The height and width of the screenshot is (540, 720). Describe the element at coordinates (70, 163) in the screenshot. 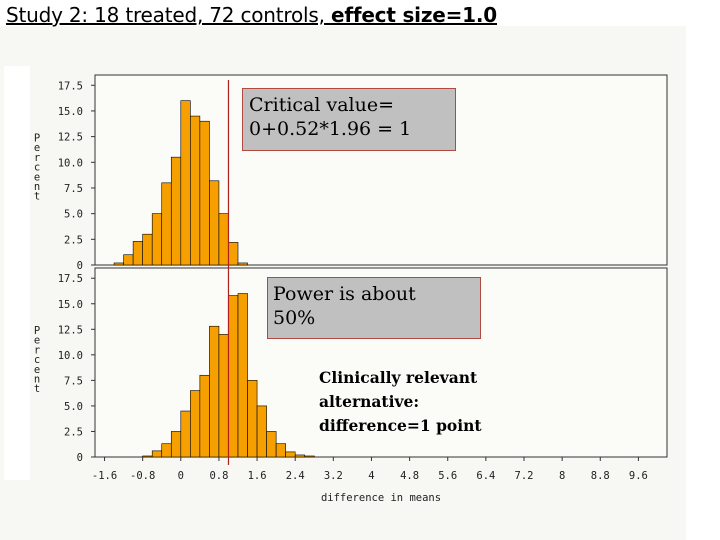

I see `top-y-tick-label: 10.0` at that location.